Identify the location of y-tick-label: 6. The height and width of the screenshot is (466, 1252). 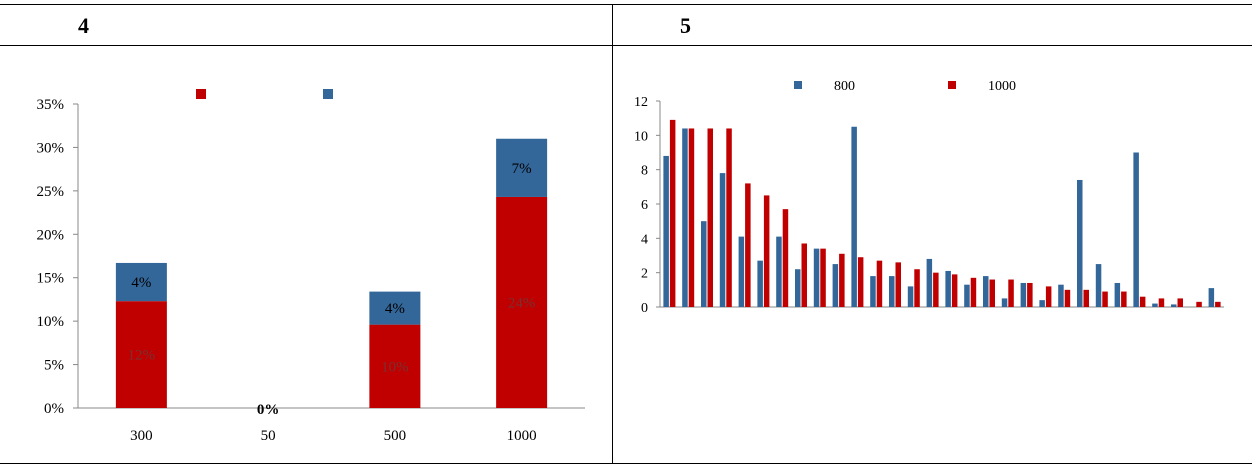
(644, 205).